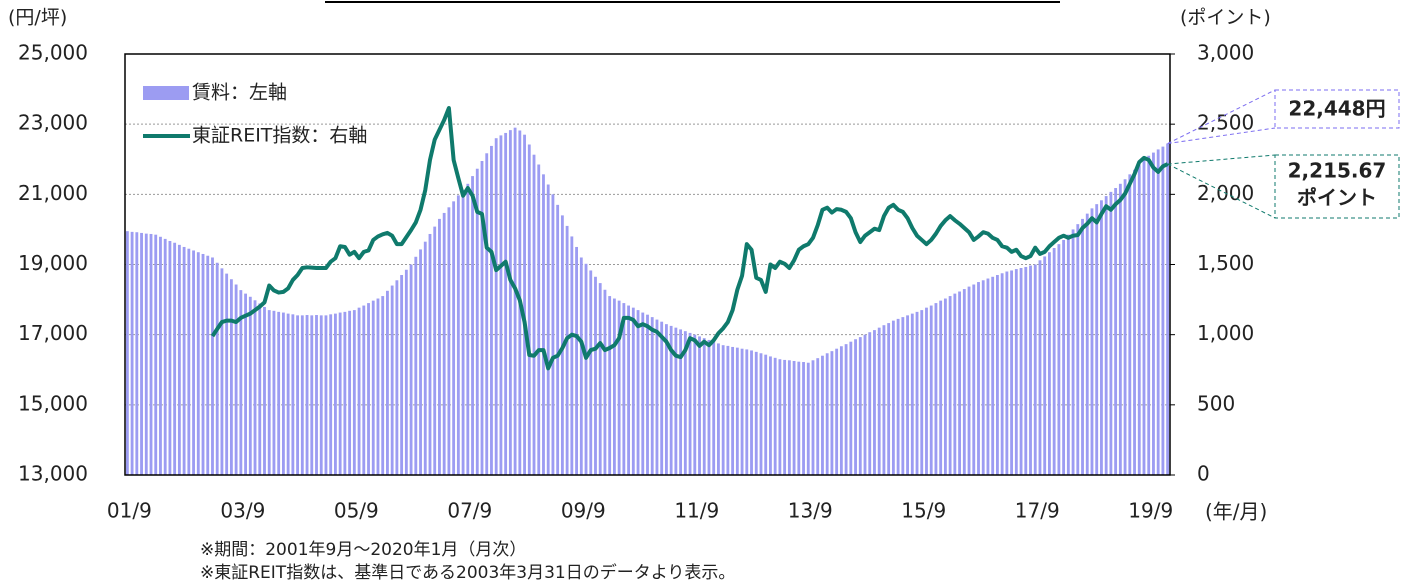 The width and height of the screenshot is (1401, 585). What do you see at coordinates (1225, 123) in the screenshot?
I see `y2-tick-label: 2,500` at bounding box center [1225, 123].